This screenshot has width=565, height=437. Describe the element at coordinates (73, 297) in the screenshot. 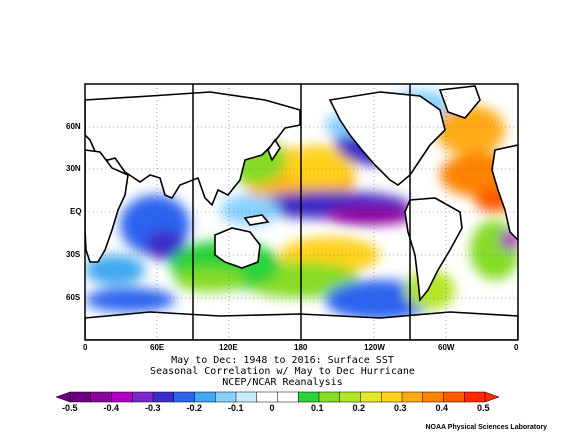

I see `lat-label: 60S` at that location.